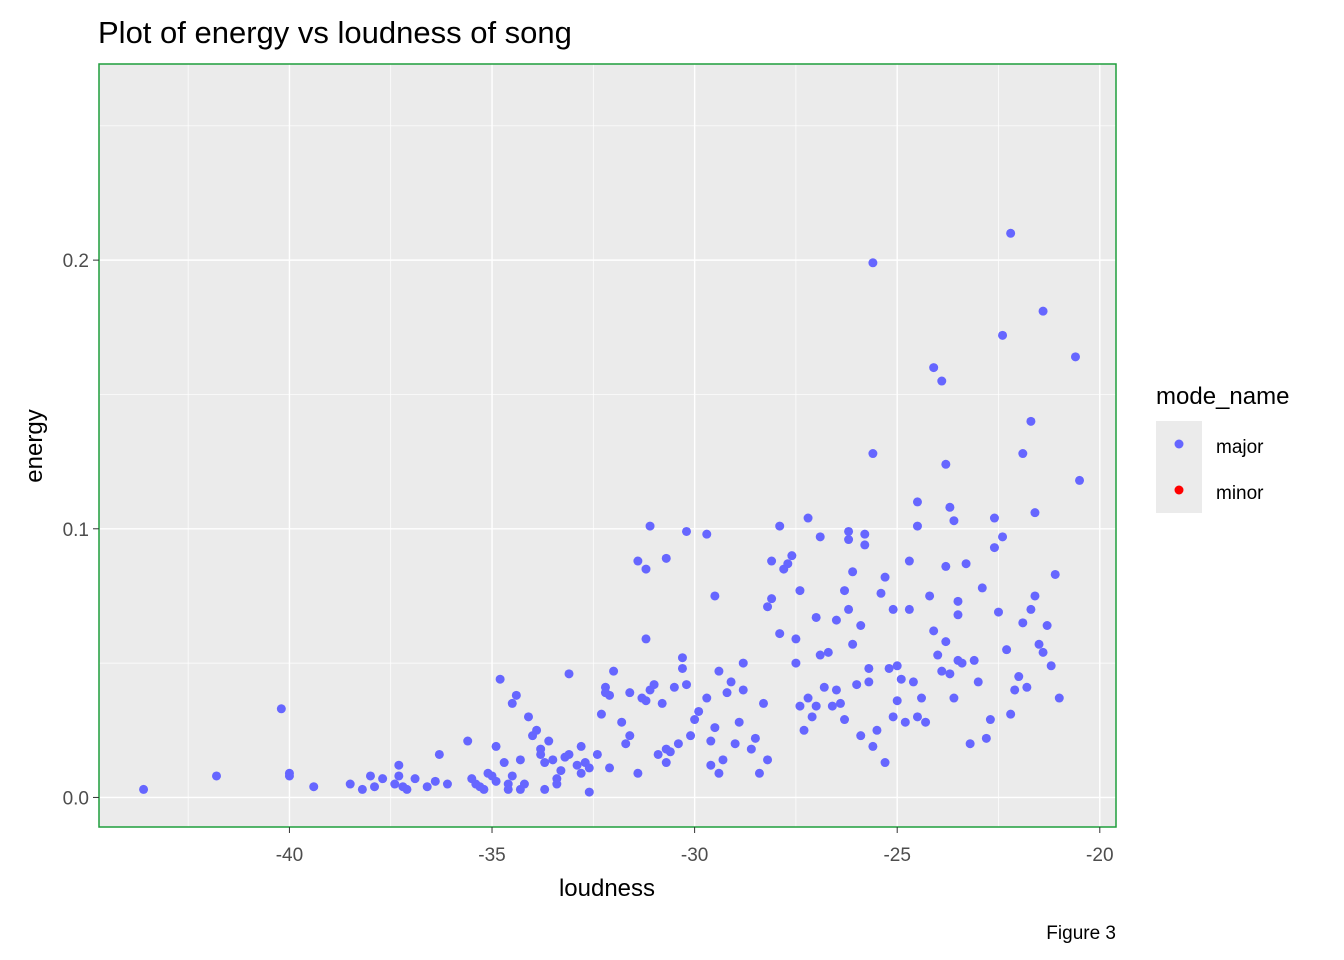 This screenshot has height=960, width=1344. What do you see at coordinates (1179, 444) in the screenshot?
I see `legend-key-major` at bounding box center [1179, 444].